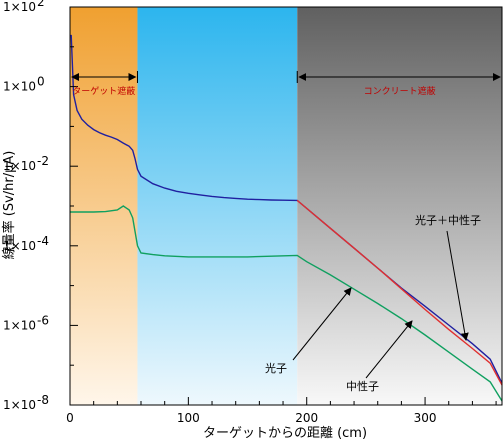 The height and width of the screenshot is (441, 503). What do you see at coordinates (400, 91) in the screenshot?
I see `region-label-concrete: コンクリート遮蔽` at bounding box center [400, 91].